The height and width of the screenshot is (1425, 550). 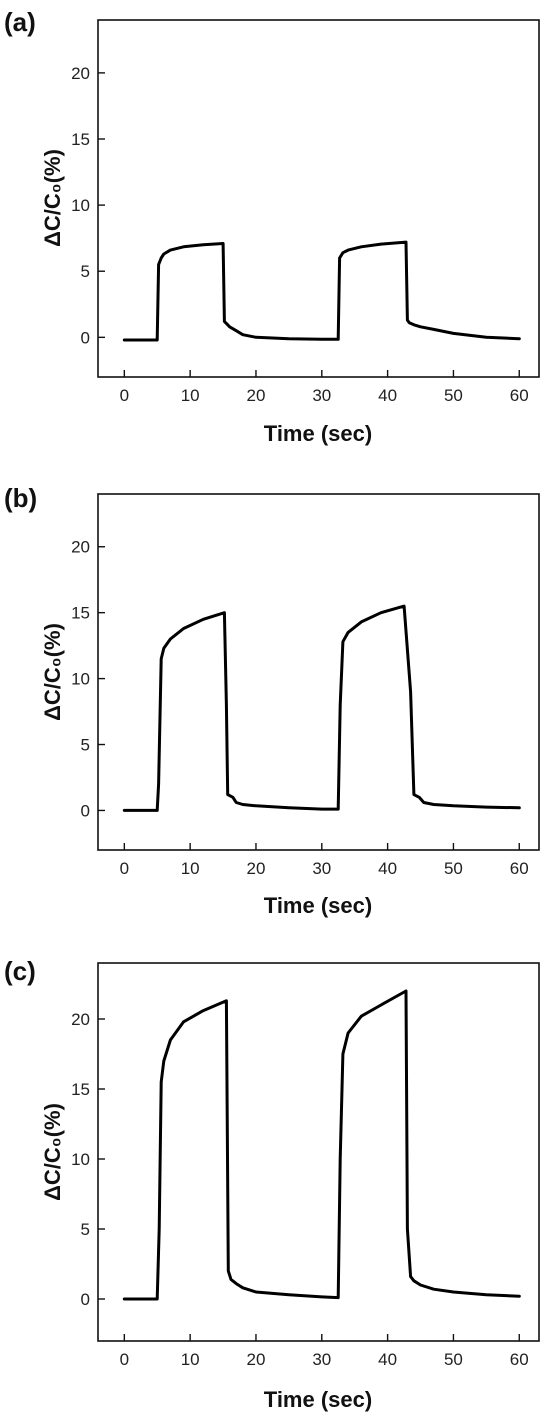 I want to click on panel-label: (b), so click(x=20, y=498).